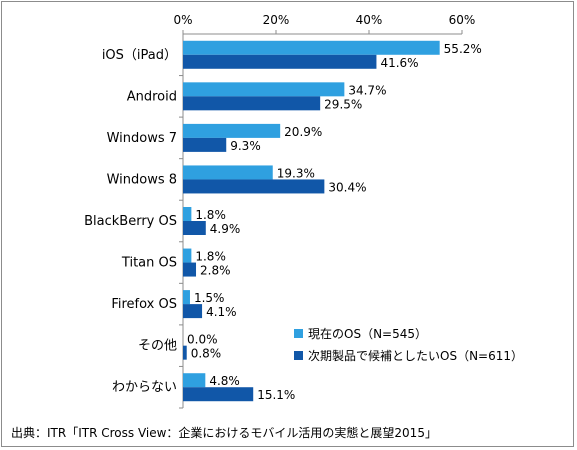  What do you see at coordinates (130, 221) in the screenshot?
I see `category-label: BlackBerry OS` at bounding box center [130, 221].